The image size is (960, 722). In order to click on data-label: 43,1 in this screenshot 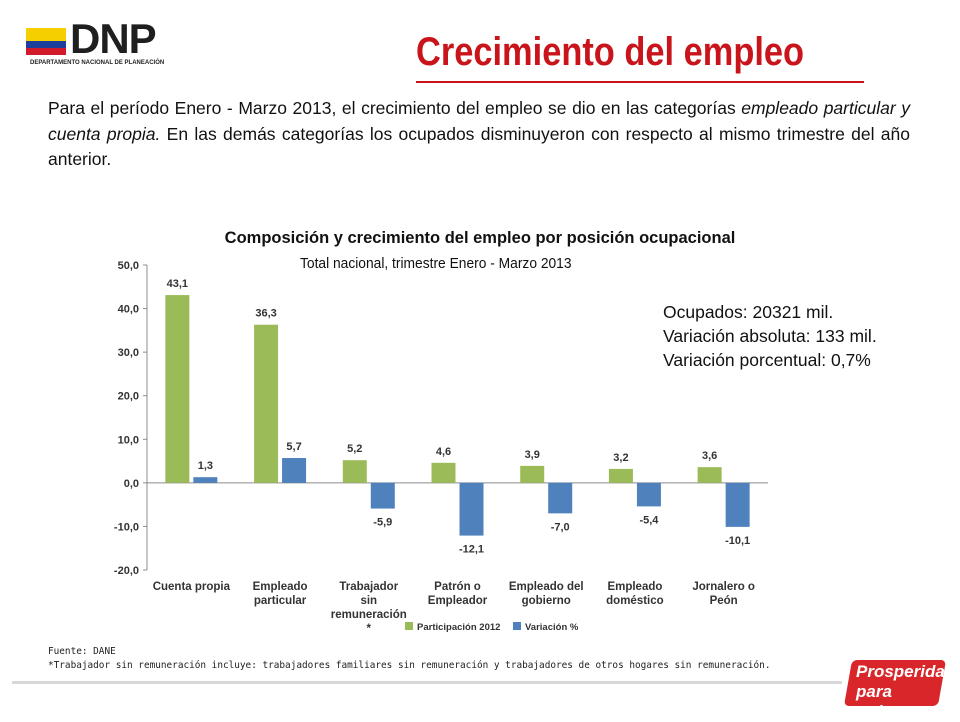, I will do `click(177, 284)`.